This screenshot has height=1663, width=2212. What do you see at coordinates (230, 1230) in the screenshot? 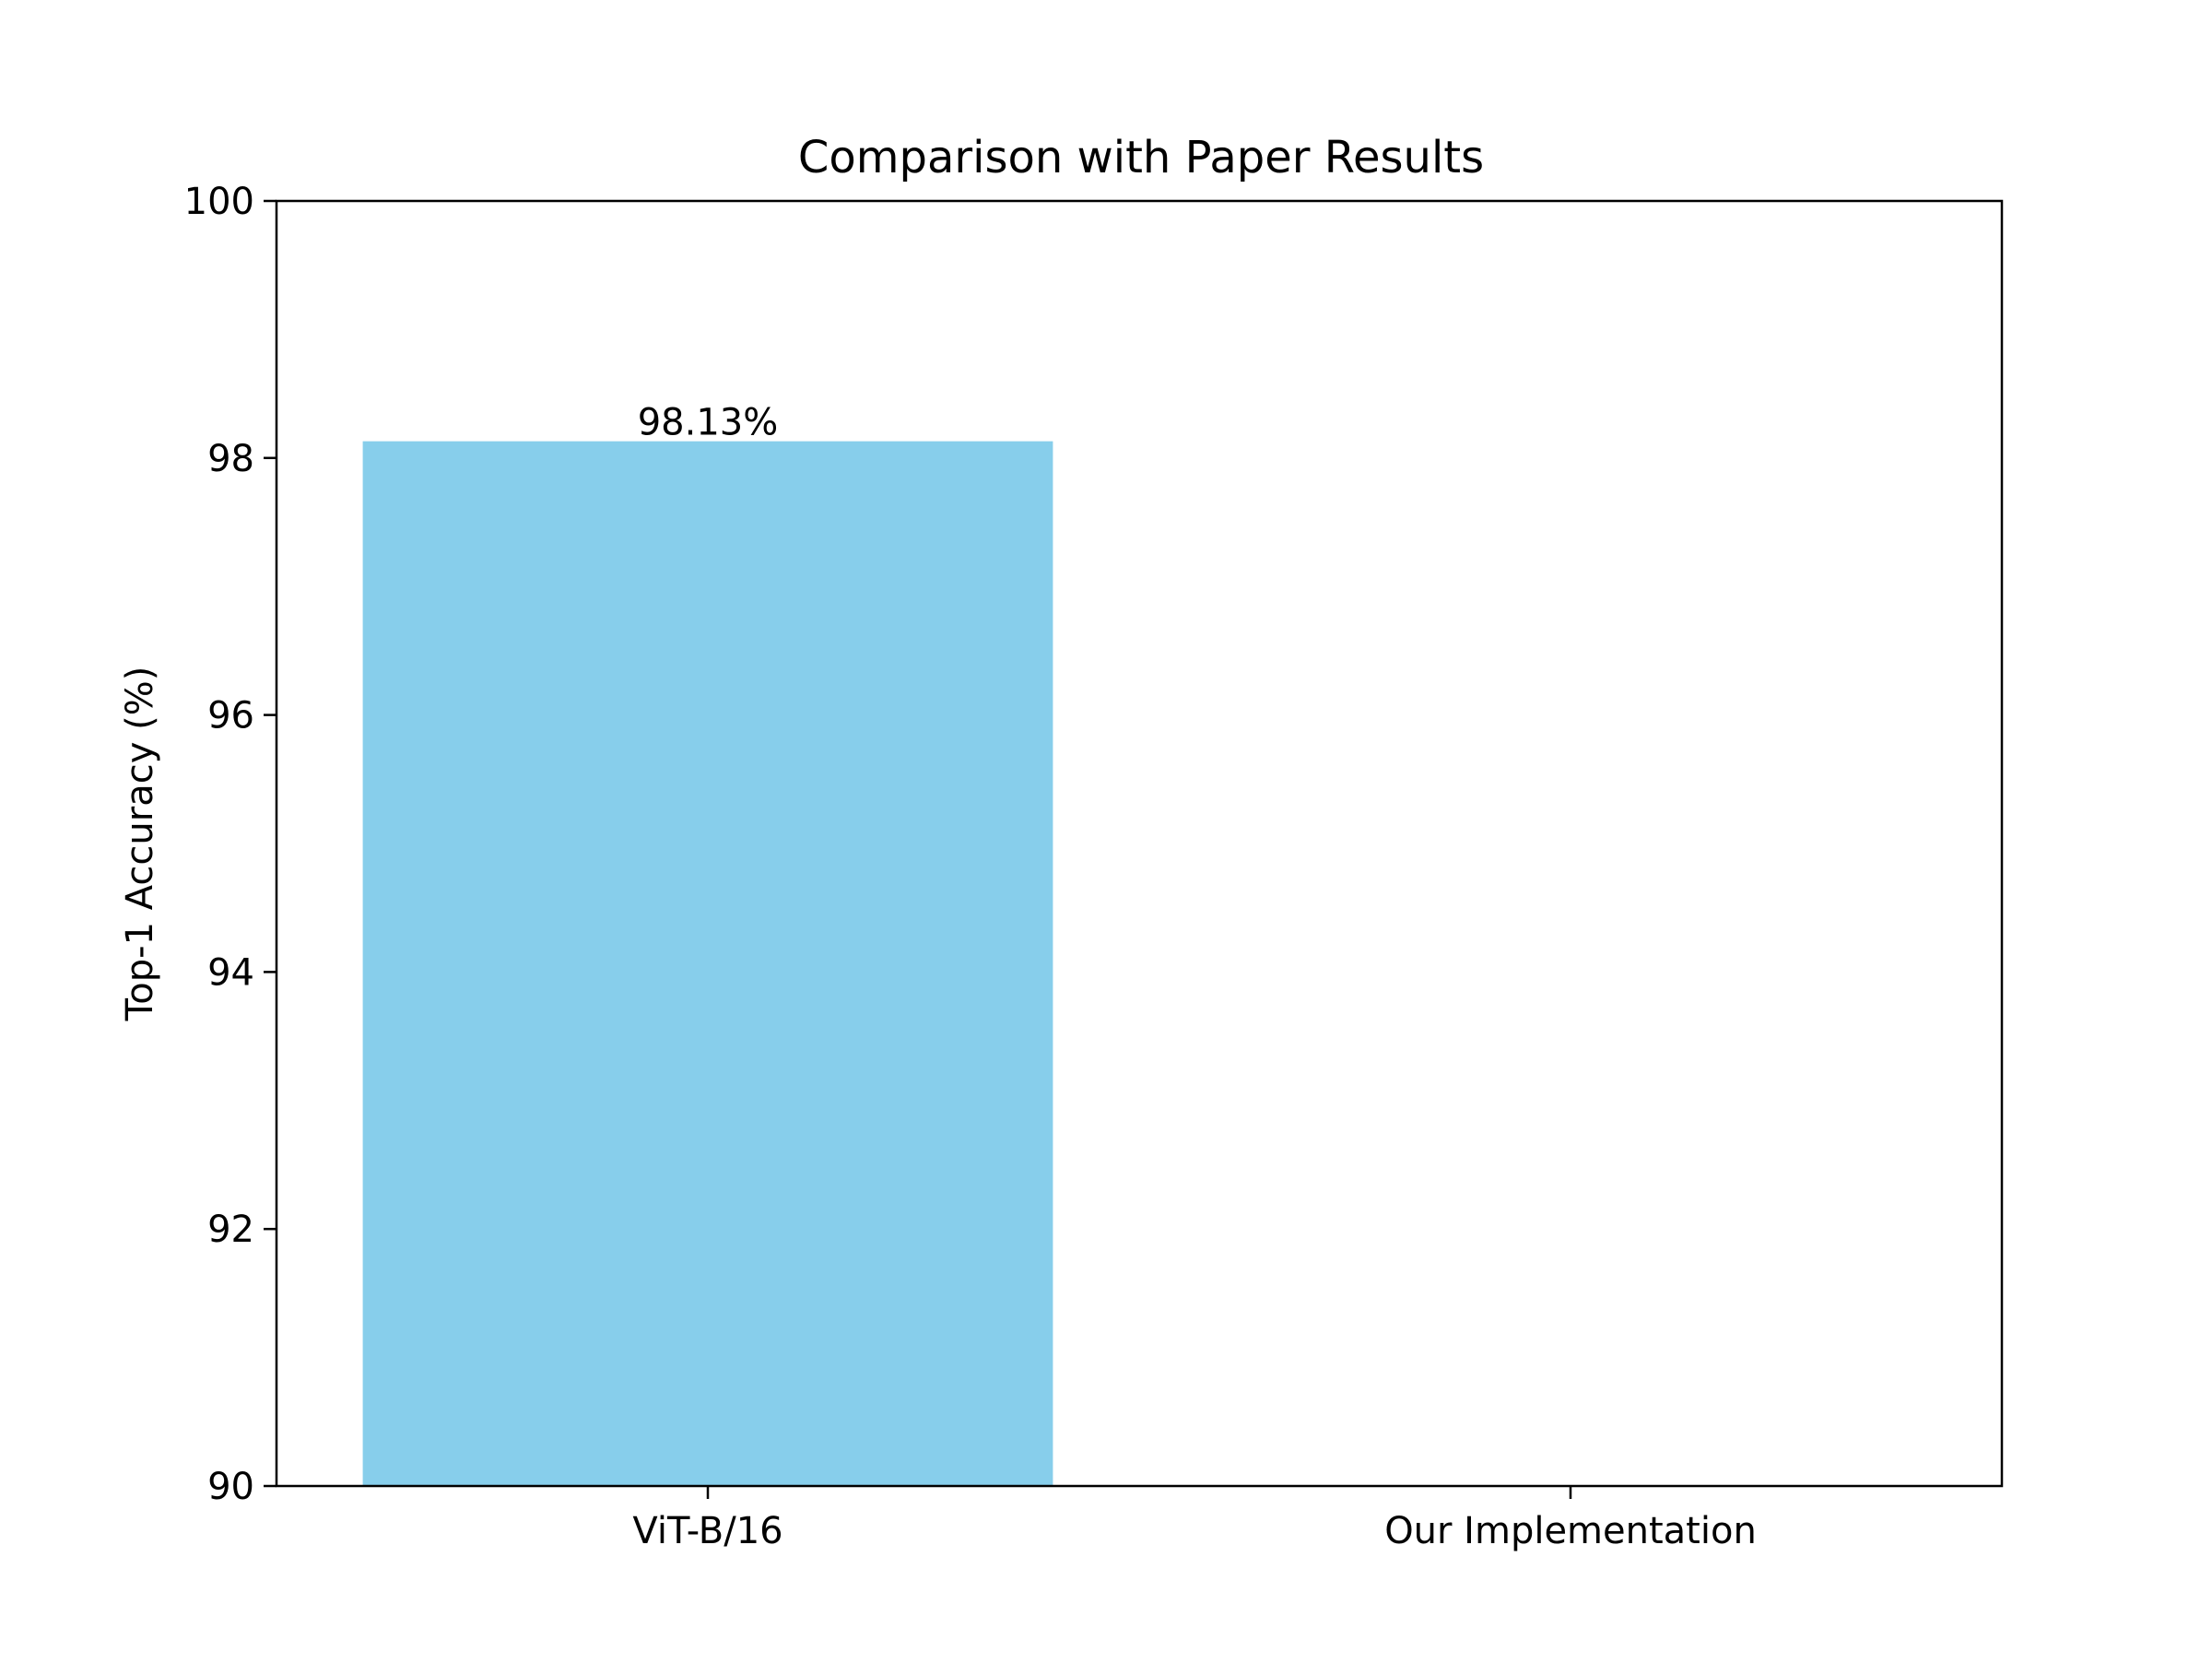
I see `y-tick-label: 92` at bounding box center [230, 1230].